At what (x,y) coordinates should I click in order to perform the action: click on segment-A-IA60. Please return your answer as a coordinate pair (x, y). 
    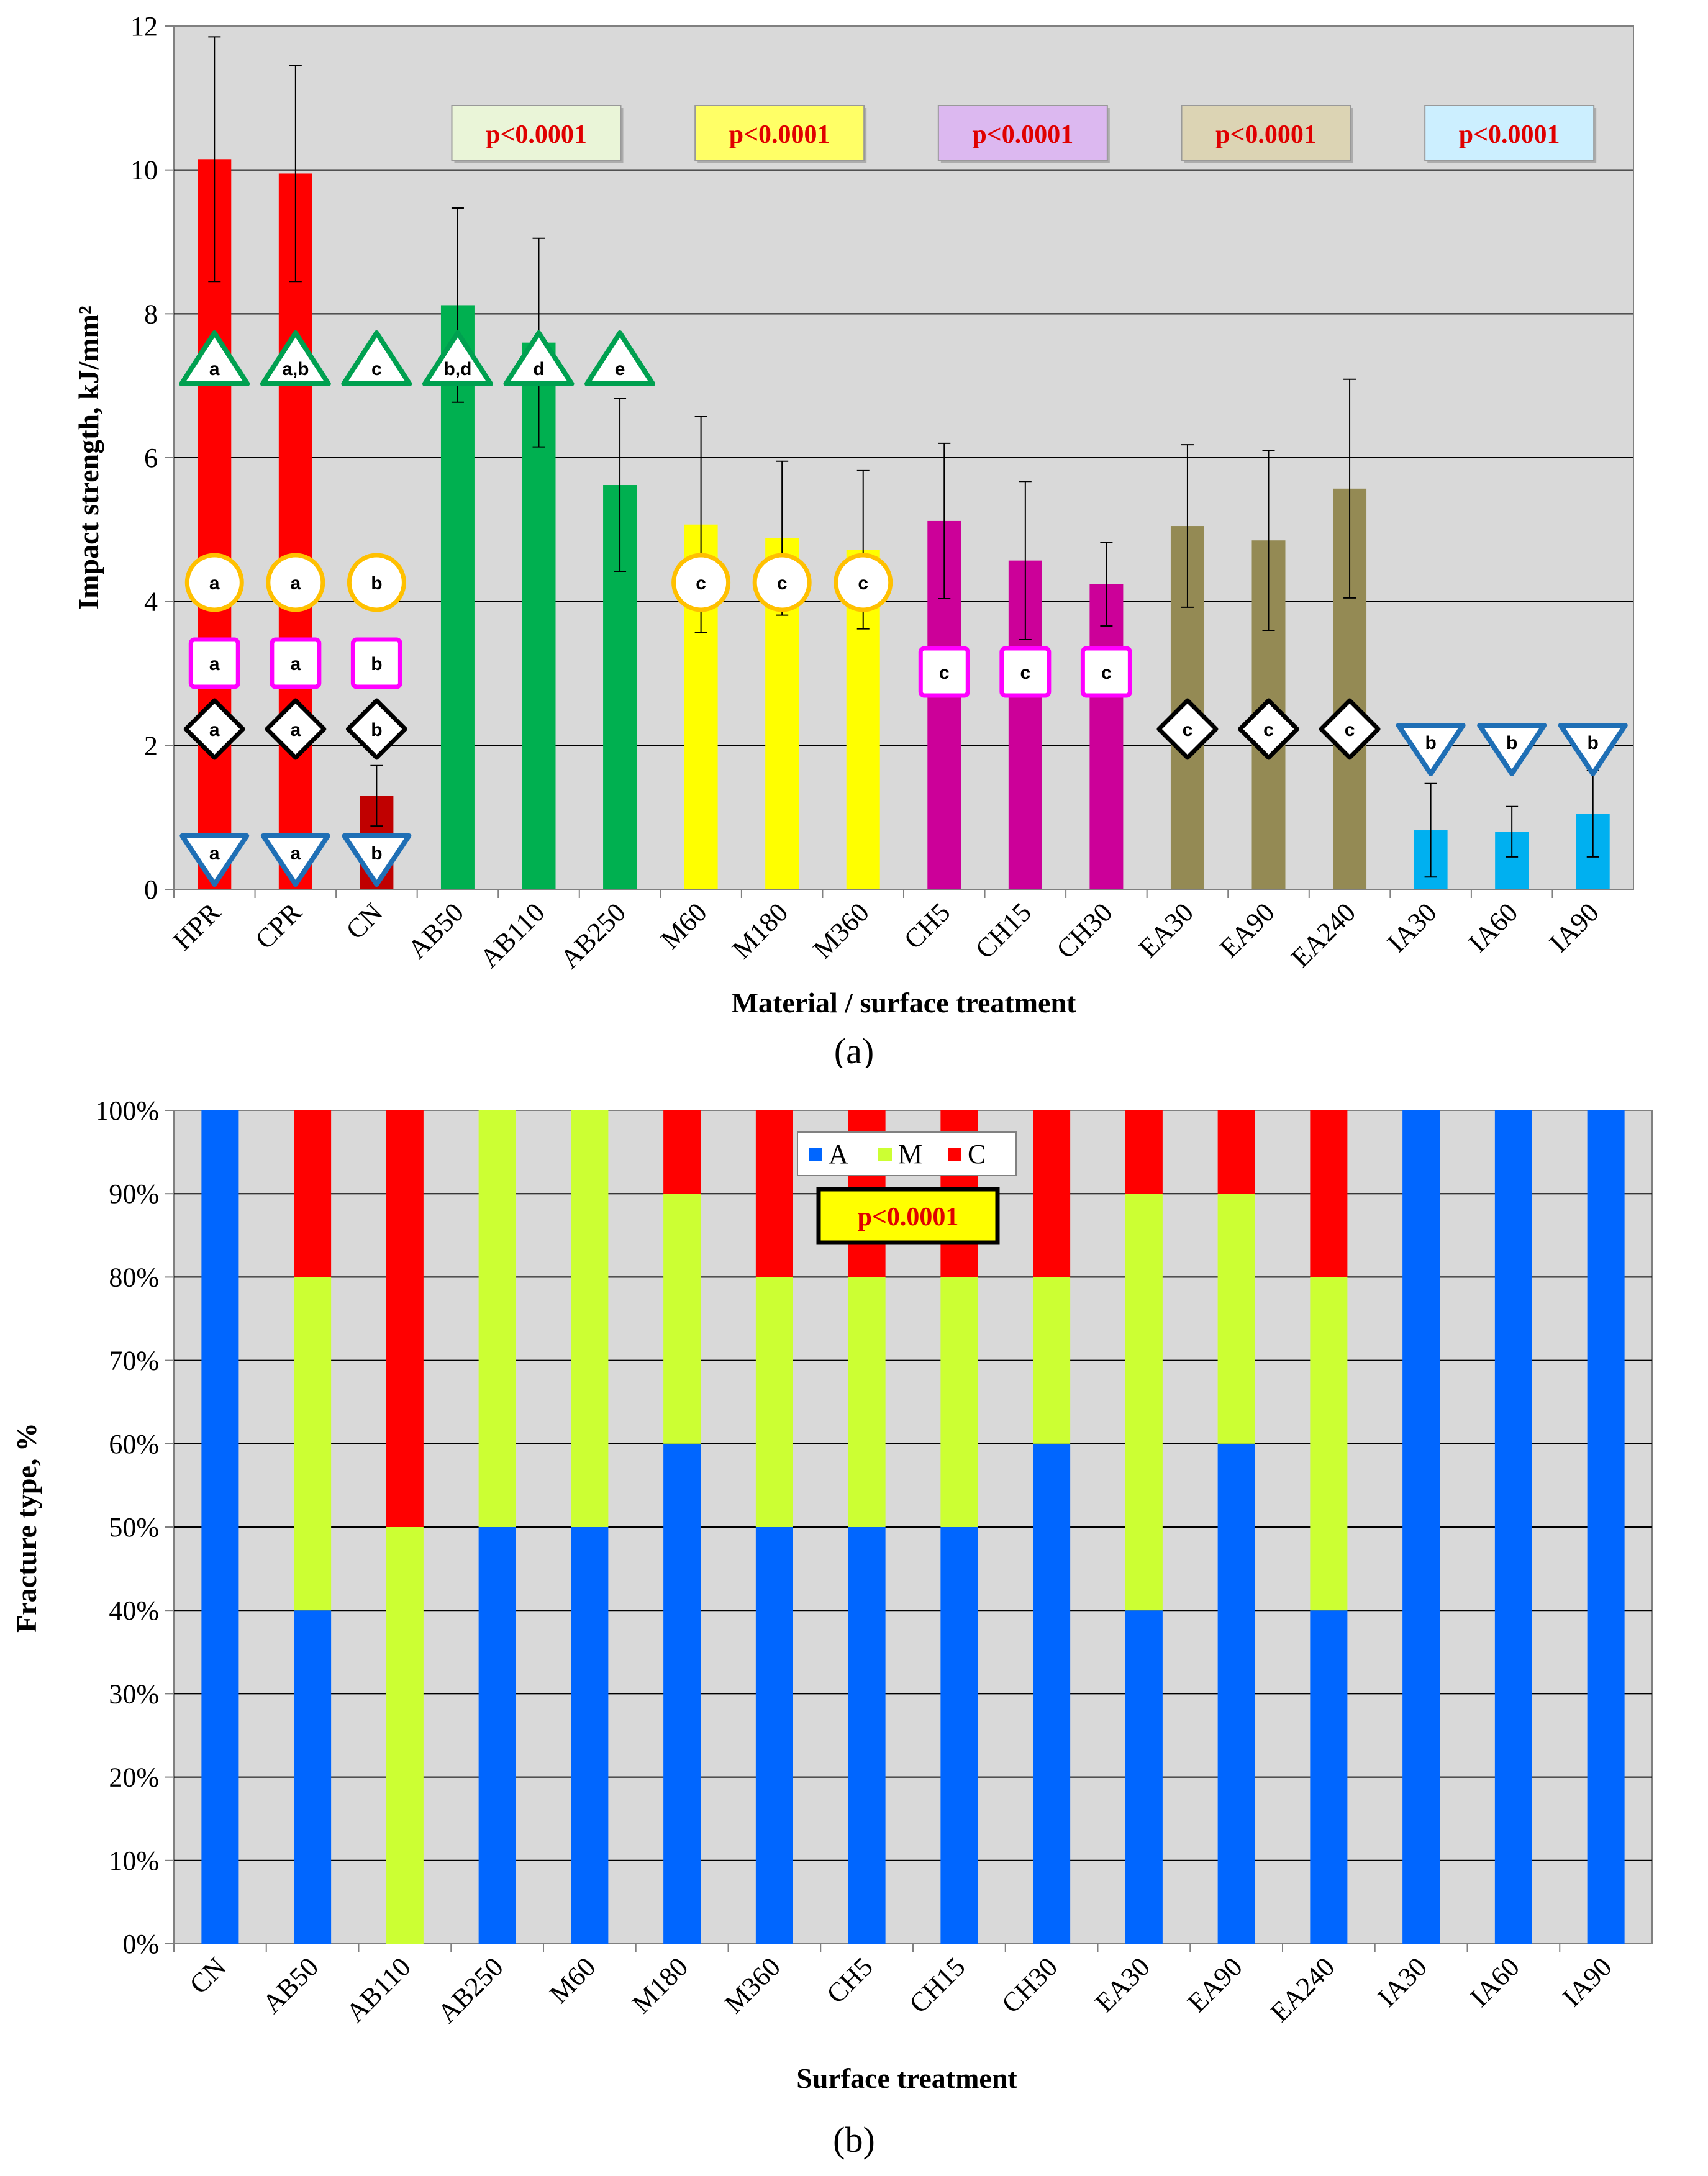
    Looking at the image, I should click on (1513, 1527).